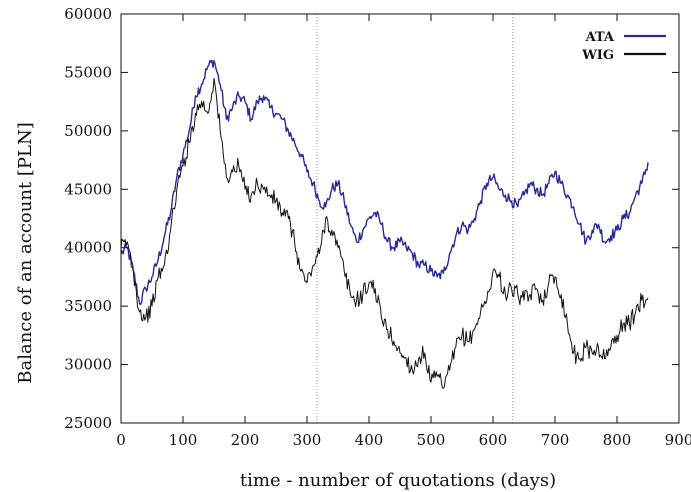  What do you see at coordinates (597, 55) in the screenshot?
I see `legend-label-wig: WIG` at bounding box center [597, 55].